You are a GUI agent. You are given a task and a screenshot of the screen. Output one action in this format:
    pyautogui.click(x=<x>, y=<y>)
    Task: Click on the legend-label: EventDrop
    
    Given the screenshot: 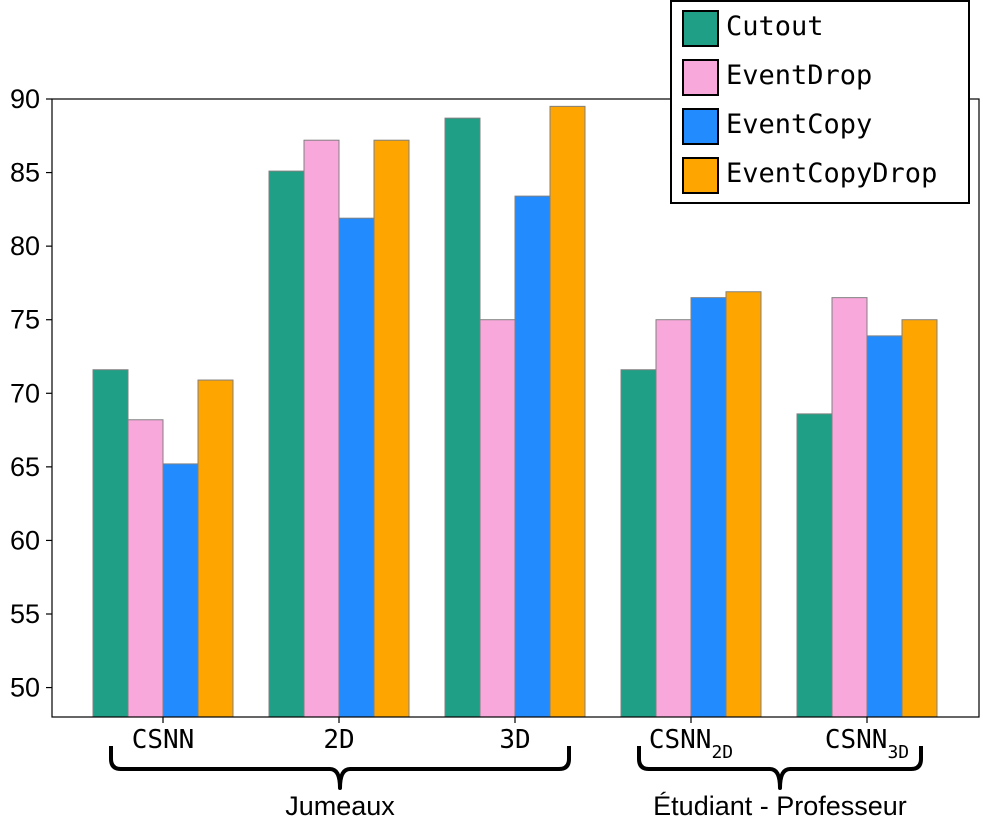 What is the action you would take?
    pyautogui.click(x=799, y=75)
    